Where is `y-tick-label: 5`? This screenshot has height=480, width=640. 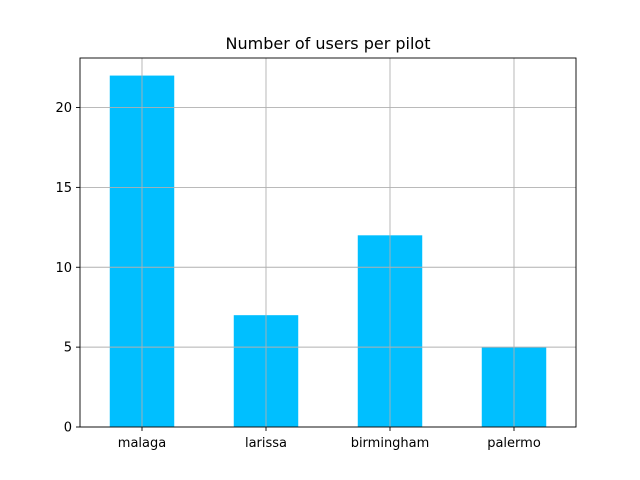
y-tick-label: 5 is located at coordinates (68, 348).